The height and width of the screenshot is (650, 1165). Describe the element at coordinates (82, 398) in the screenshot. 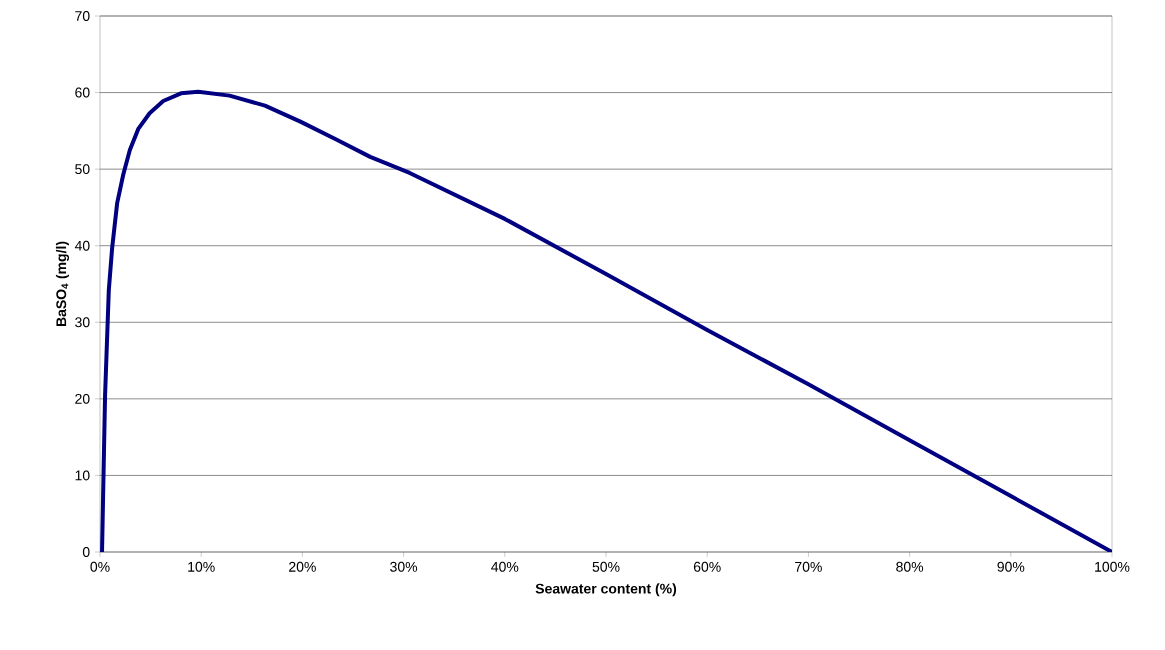

I see `y-tick-label: 20` at that location.